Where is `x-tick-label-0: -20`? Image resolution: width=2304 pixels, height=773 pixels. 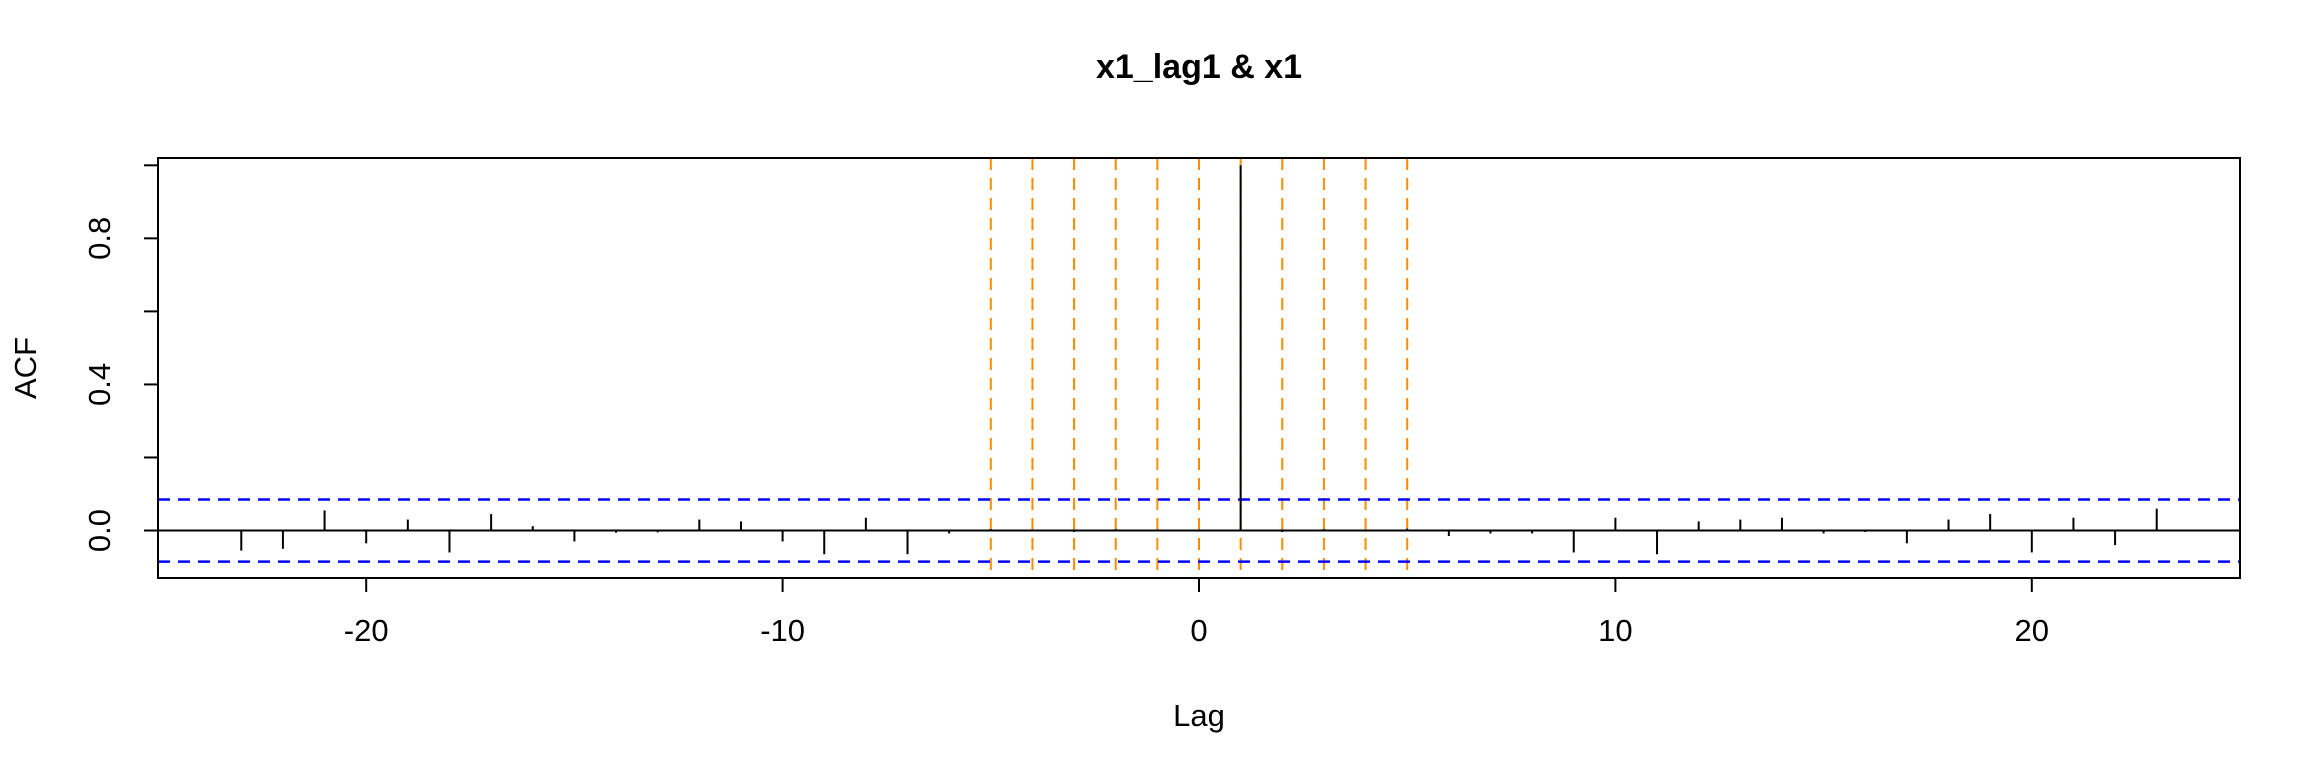 x-tick-label-0: -20 is located at coordinates (366, 630).